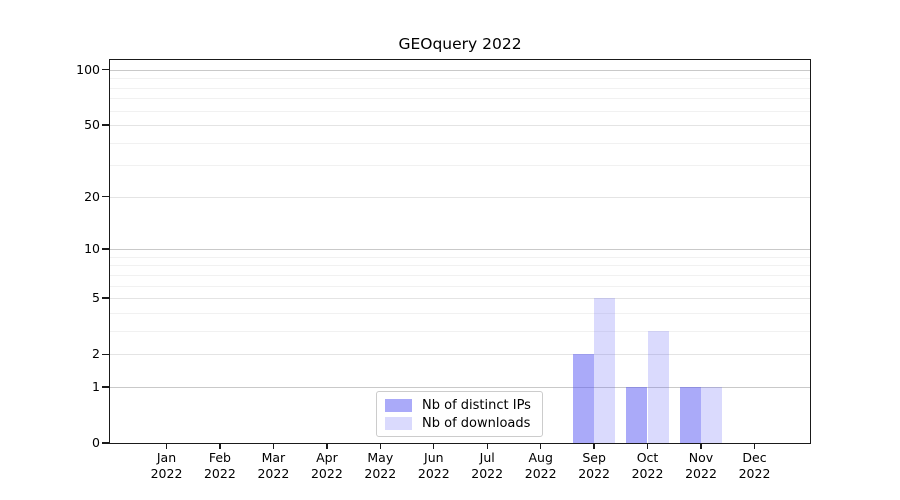 This screenshot has height=500, width=900. I want to click on bar-nov-downloads, so click(712, 414).